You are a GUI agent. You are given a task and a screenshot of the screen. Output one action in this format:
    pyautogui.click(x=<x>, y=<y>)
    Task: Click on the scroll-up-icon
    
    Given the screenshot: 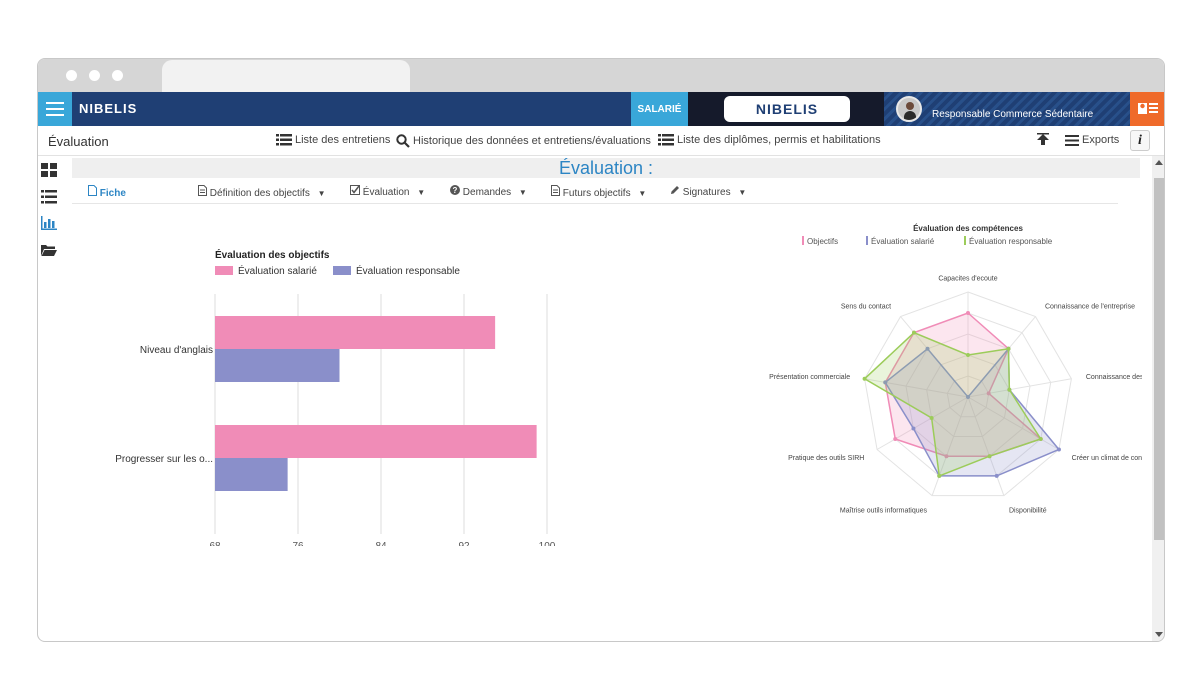 What is the action you would take?
    pyautogui.click(x=1159, y=162)
    